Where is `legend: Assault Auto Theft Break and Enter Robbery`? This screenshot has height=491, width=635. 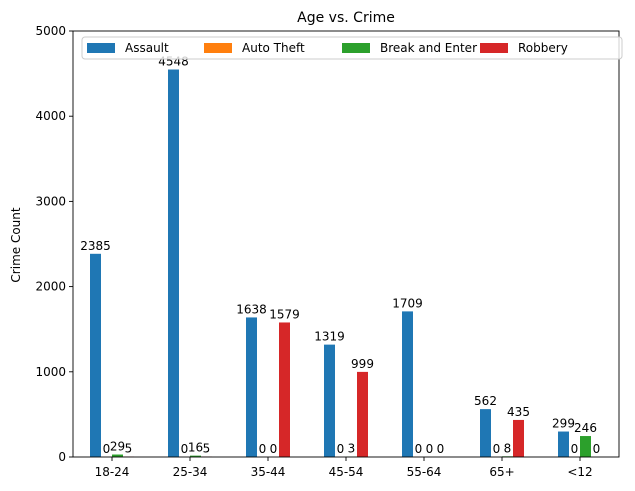
legend: Assault Auto Theft Break and Enter Robbery is located at coordinates (352, 48).